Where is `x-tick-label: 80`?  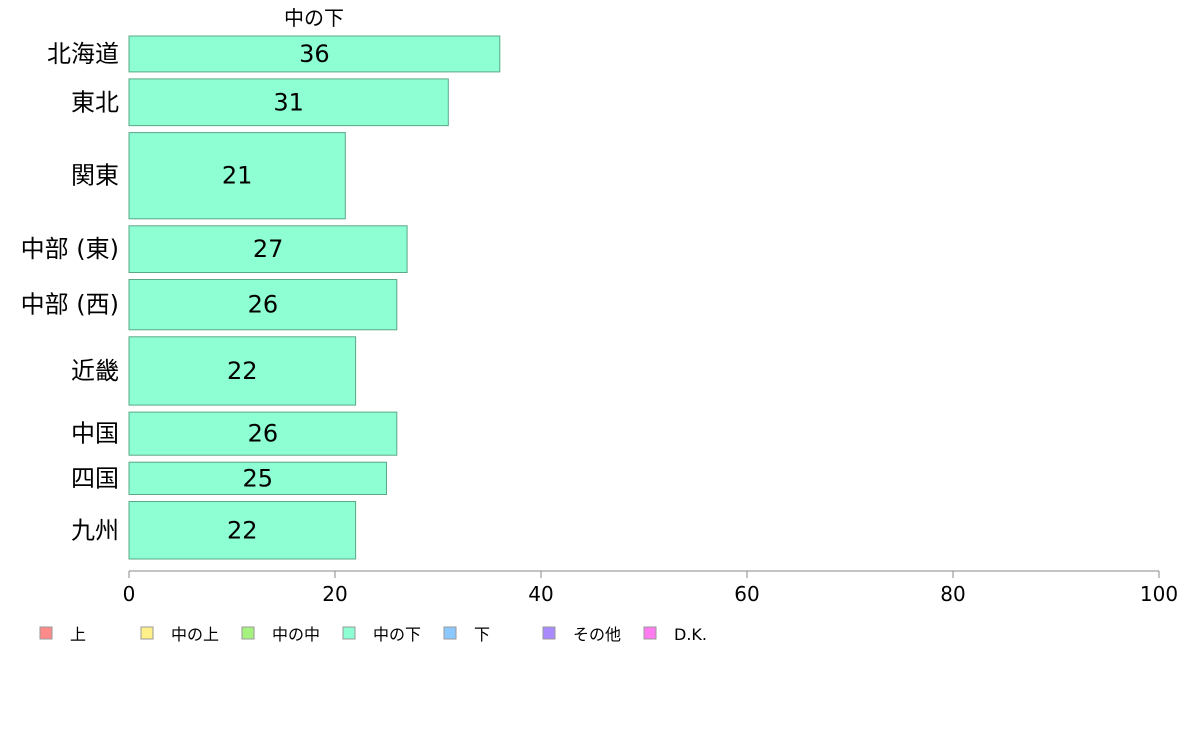
x-tick-label: 80 is located at coordinates (952, 594).